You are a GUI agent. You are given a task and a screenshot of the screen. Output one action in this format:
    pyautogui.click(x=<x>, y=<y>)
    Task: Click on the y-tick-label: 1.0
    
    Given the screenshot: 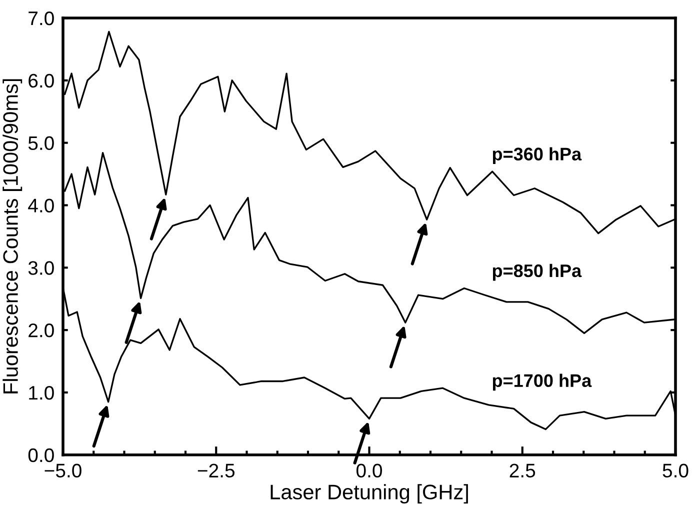 What is the action you would take?
    pyautogui.click(x=41, y=393)
    